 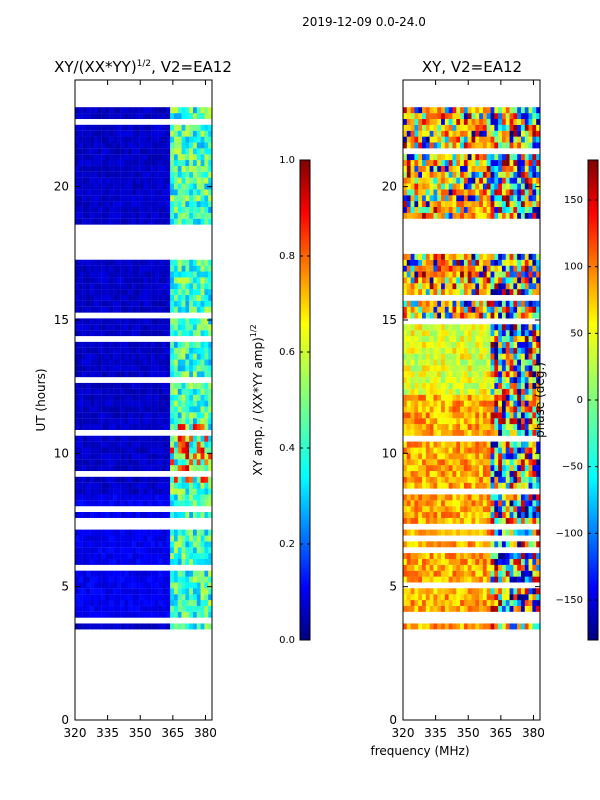 I want to click on phase-colorbar: −150 −100 −50 0 50 100 150 phase (deg.), so click(x=566, y=400).